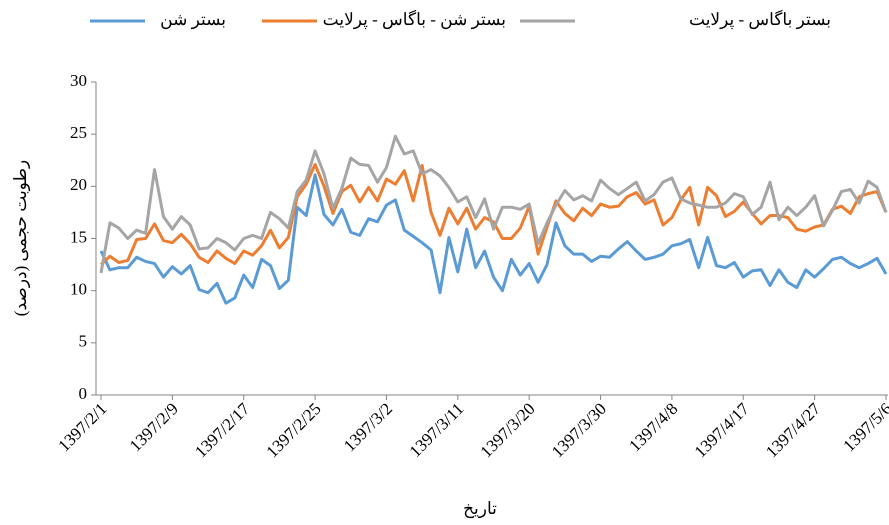  Describe the element at coordinates (508, 430) in the screenshot. I see `x-tick-label: 1397/3/20` at that location.